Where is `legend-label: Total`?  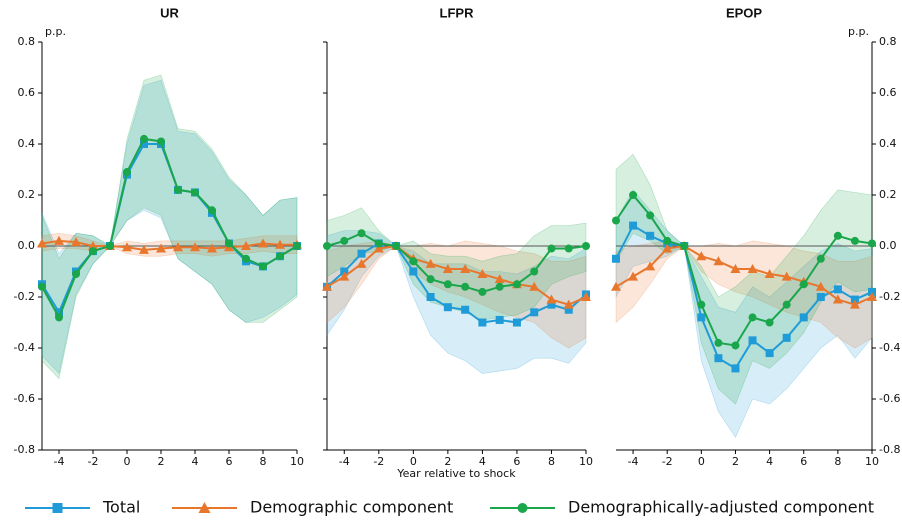 legend-label: Total is located at coordinates (121, 507).